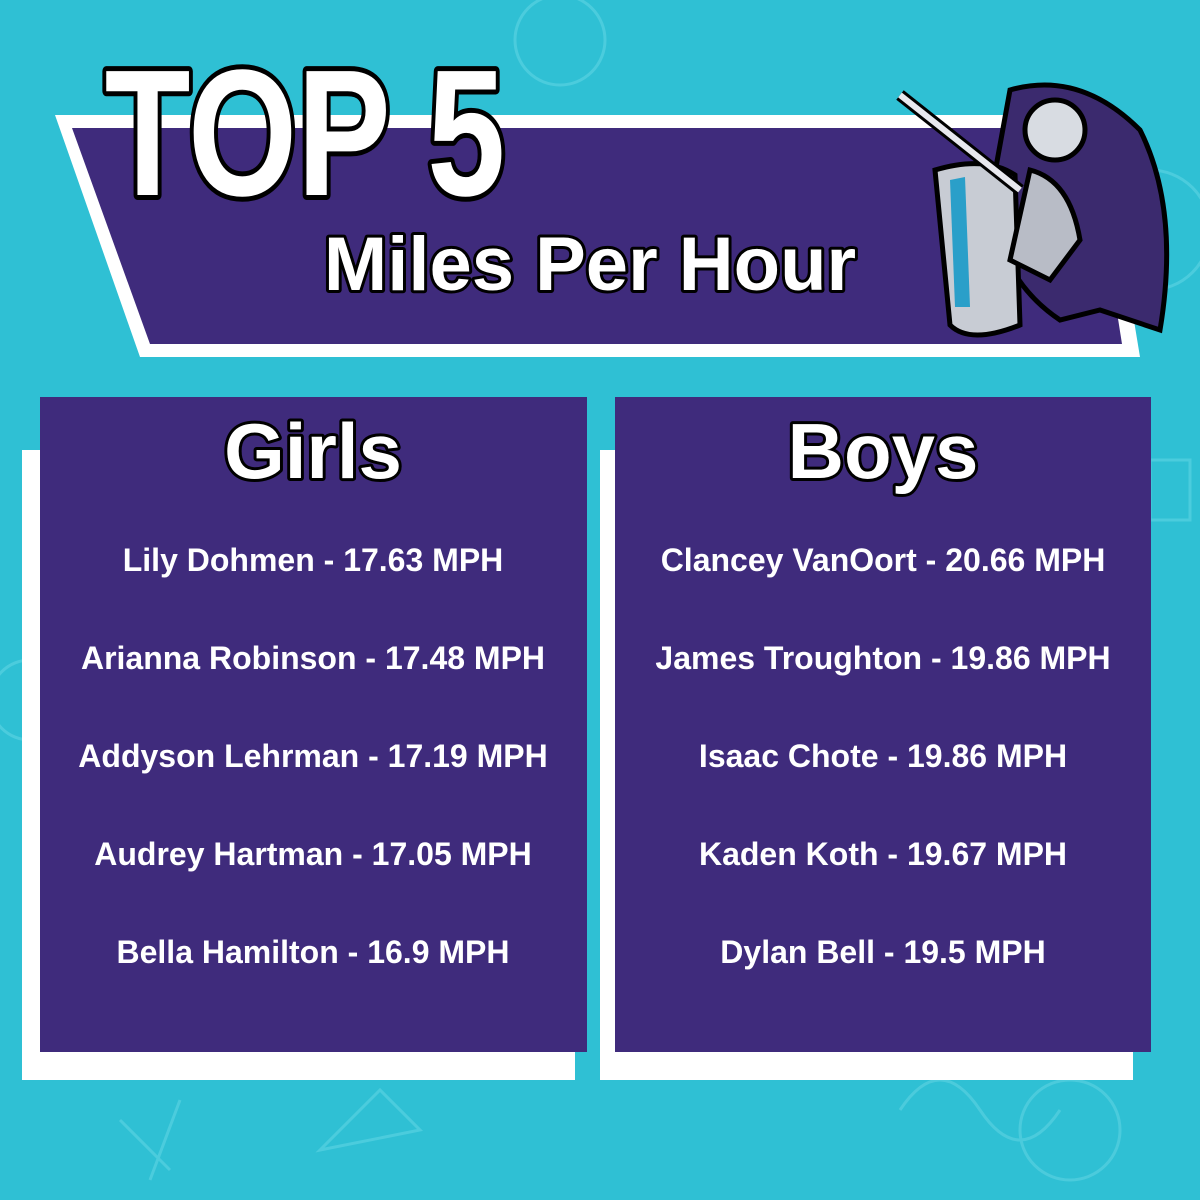 The image size is (1200, 1200). What do you see at coordinates (883, 451) in the screenshot?
I see `column-heading: Boys` at bounding box center [883, 451].